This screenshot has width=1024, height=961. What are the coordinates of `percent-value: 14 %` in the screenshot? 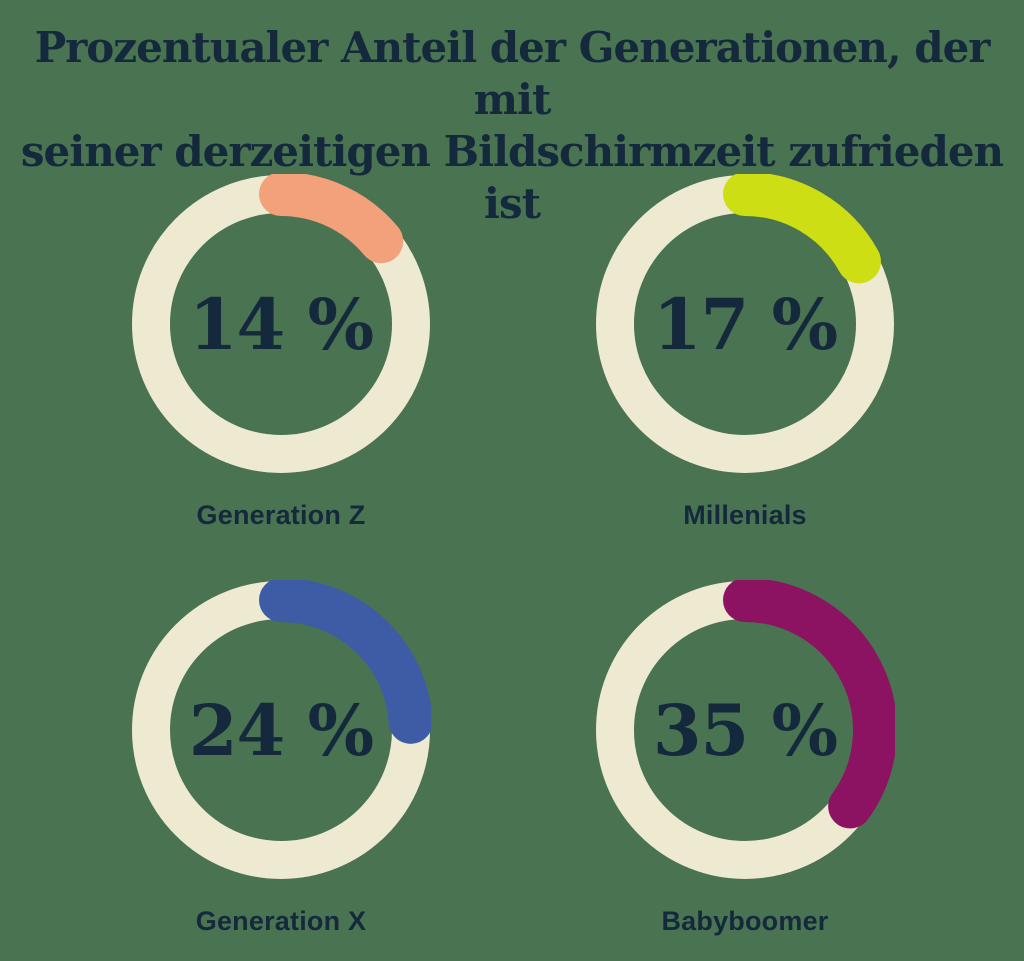 It's located at (281, 324).